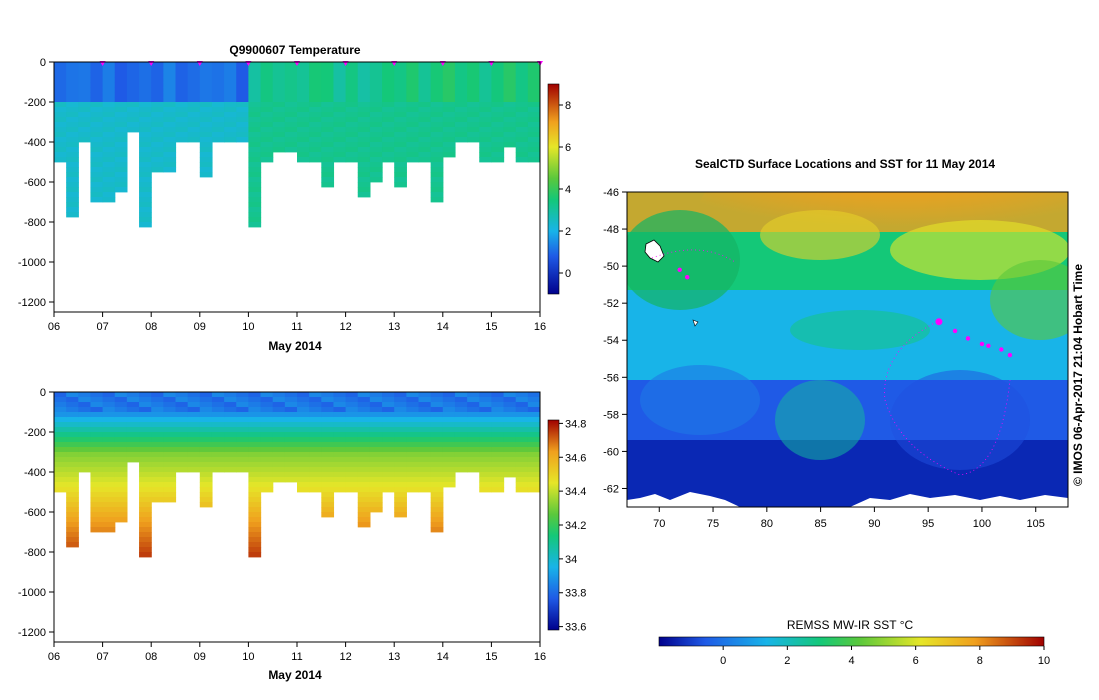 This screenshot has width=1099, height=700. Describe the element at coordinates (611, 489) in the screenshot. I see `lat-tick-label: -62` at that location.